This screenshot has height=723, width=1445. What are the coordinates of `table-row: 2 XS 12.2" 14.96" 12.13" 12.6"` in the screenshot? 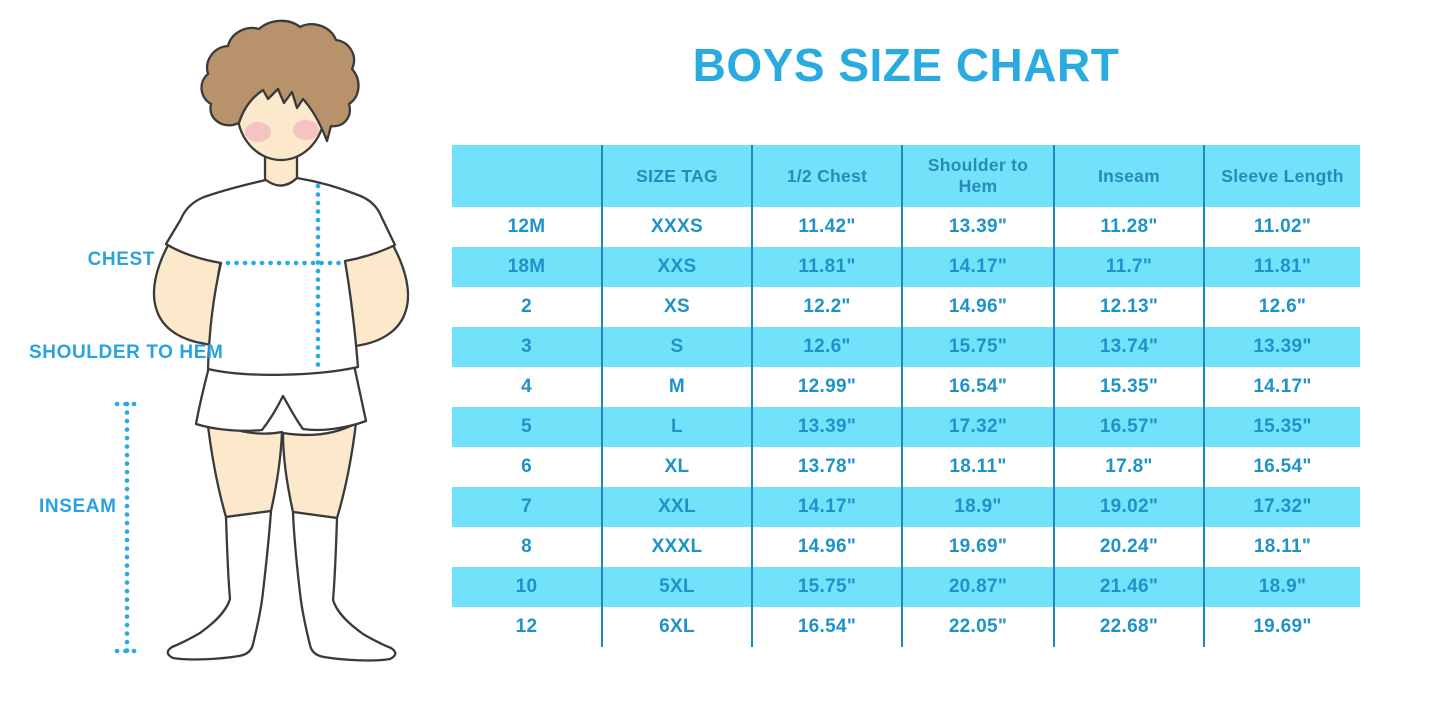 It's located at (906, 307).